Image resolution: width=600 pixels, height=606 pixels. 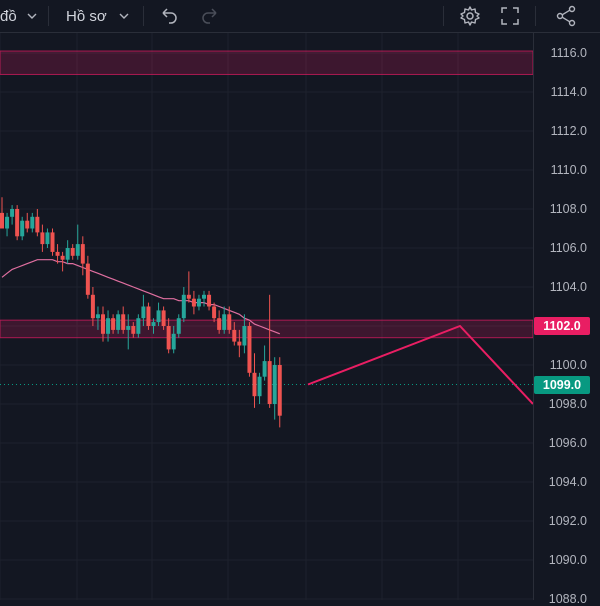 I want to click on price-tick-label: 1112.0, so click(x=568, y=131).